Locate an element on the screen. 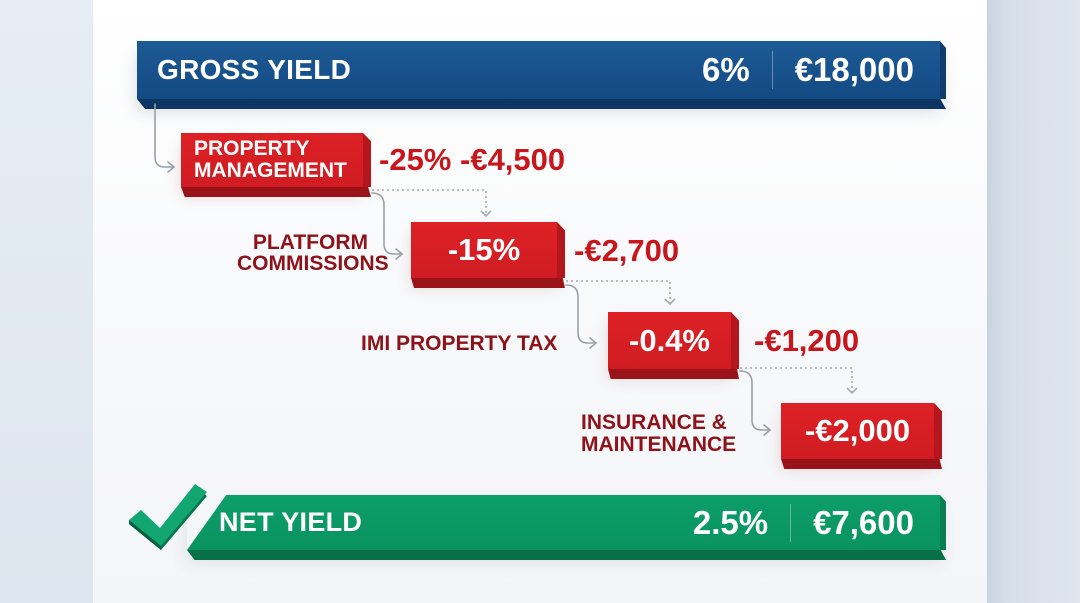 This screenshot has width=1080, height=603. property-management-block: PROPERTY MANAGEMENT is located at coordinates (272, 160).